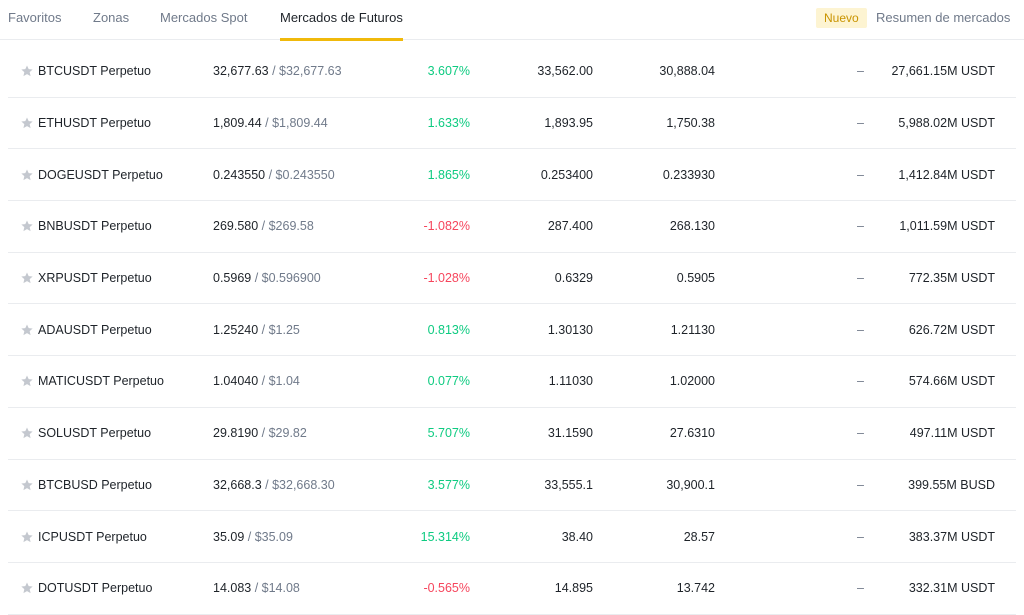 The height and width of the screenshot is (615, 1024). What do you see at coordinates (237, 123) in the screenshot?
I see `price-value: 1,809.44` at bounding box center [237, 123].